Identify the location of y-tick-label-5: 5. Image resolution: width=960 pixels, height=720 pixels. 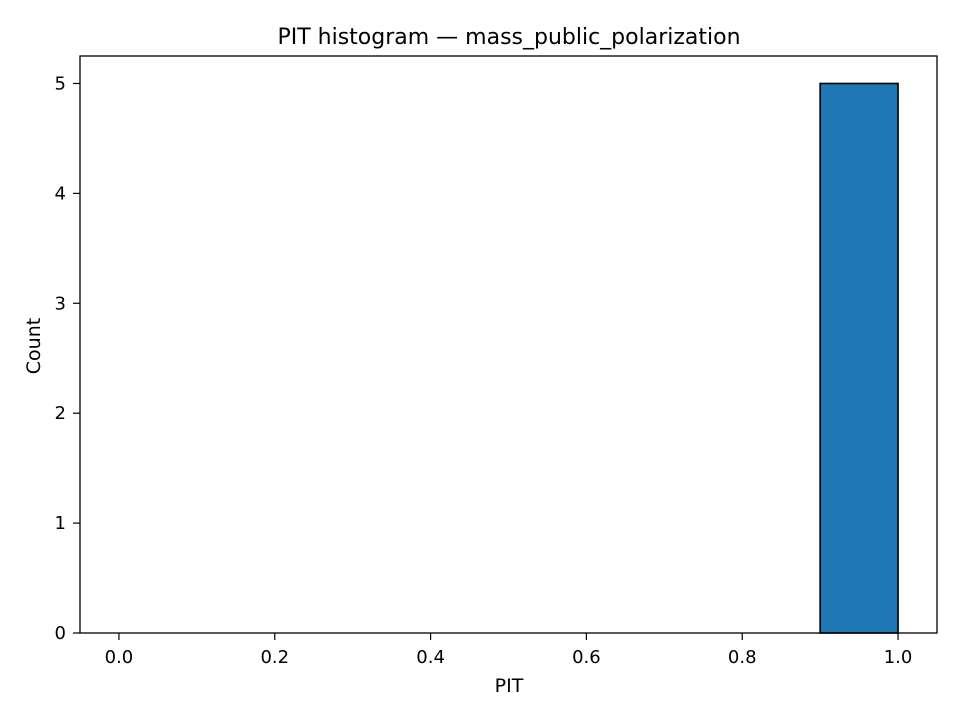
(60, 83).